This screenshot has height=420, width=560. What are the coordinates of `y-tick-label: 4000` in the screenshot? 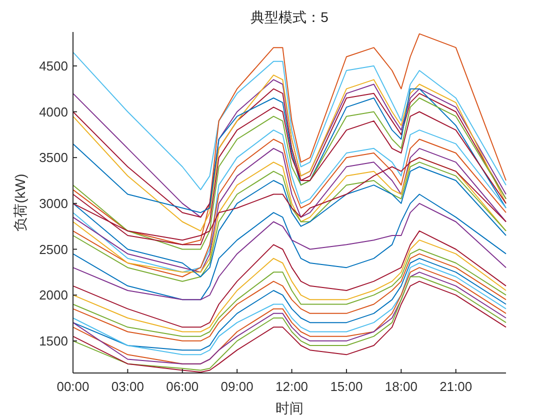 It's located at (53, 112).